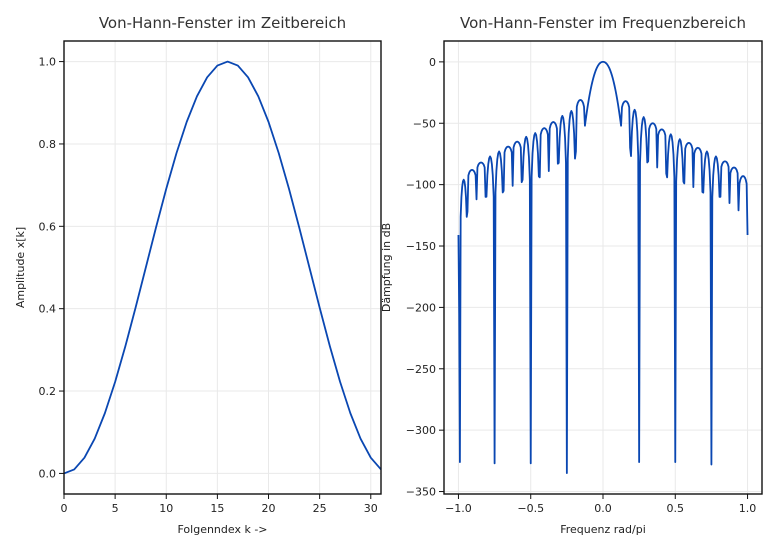 Image resolution: width=776 pixels, height=551 pixels. What do you see at coordinates (603, 529) in the screenshot?
I see `frequency-x-axis-label: Frequenz rad/pi` at bounding box center [603, 529].